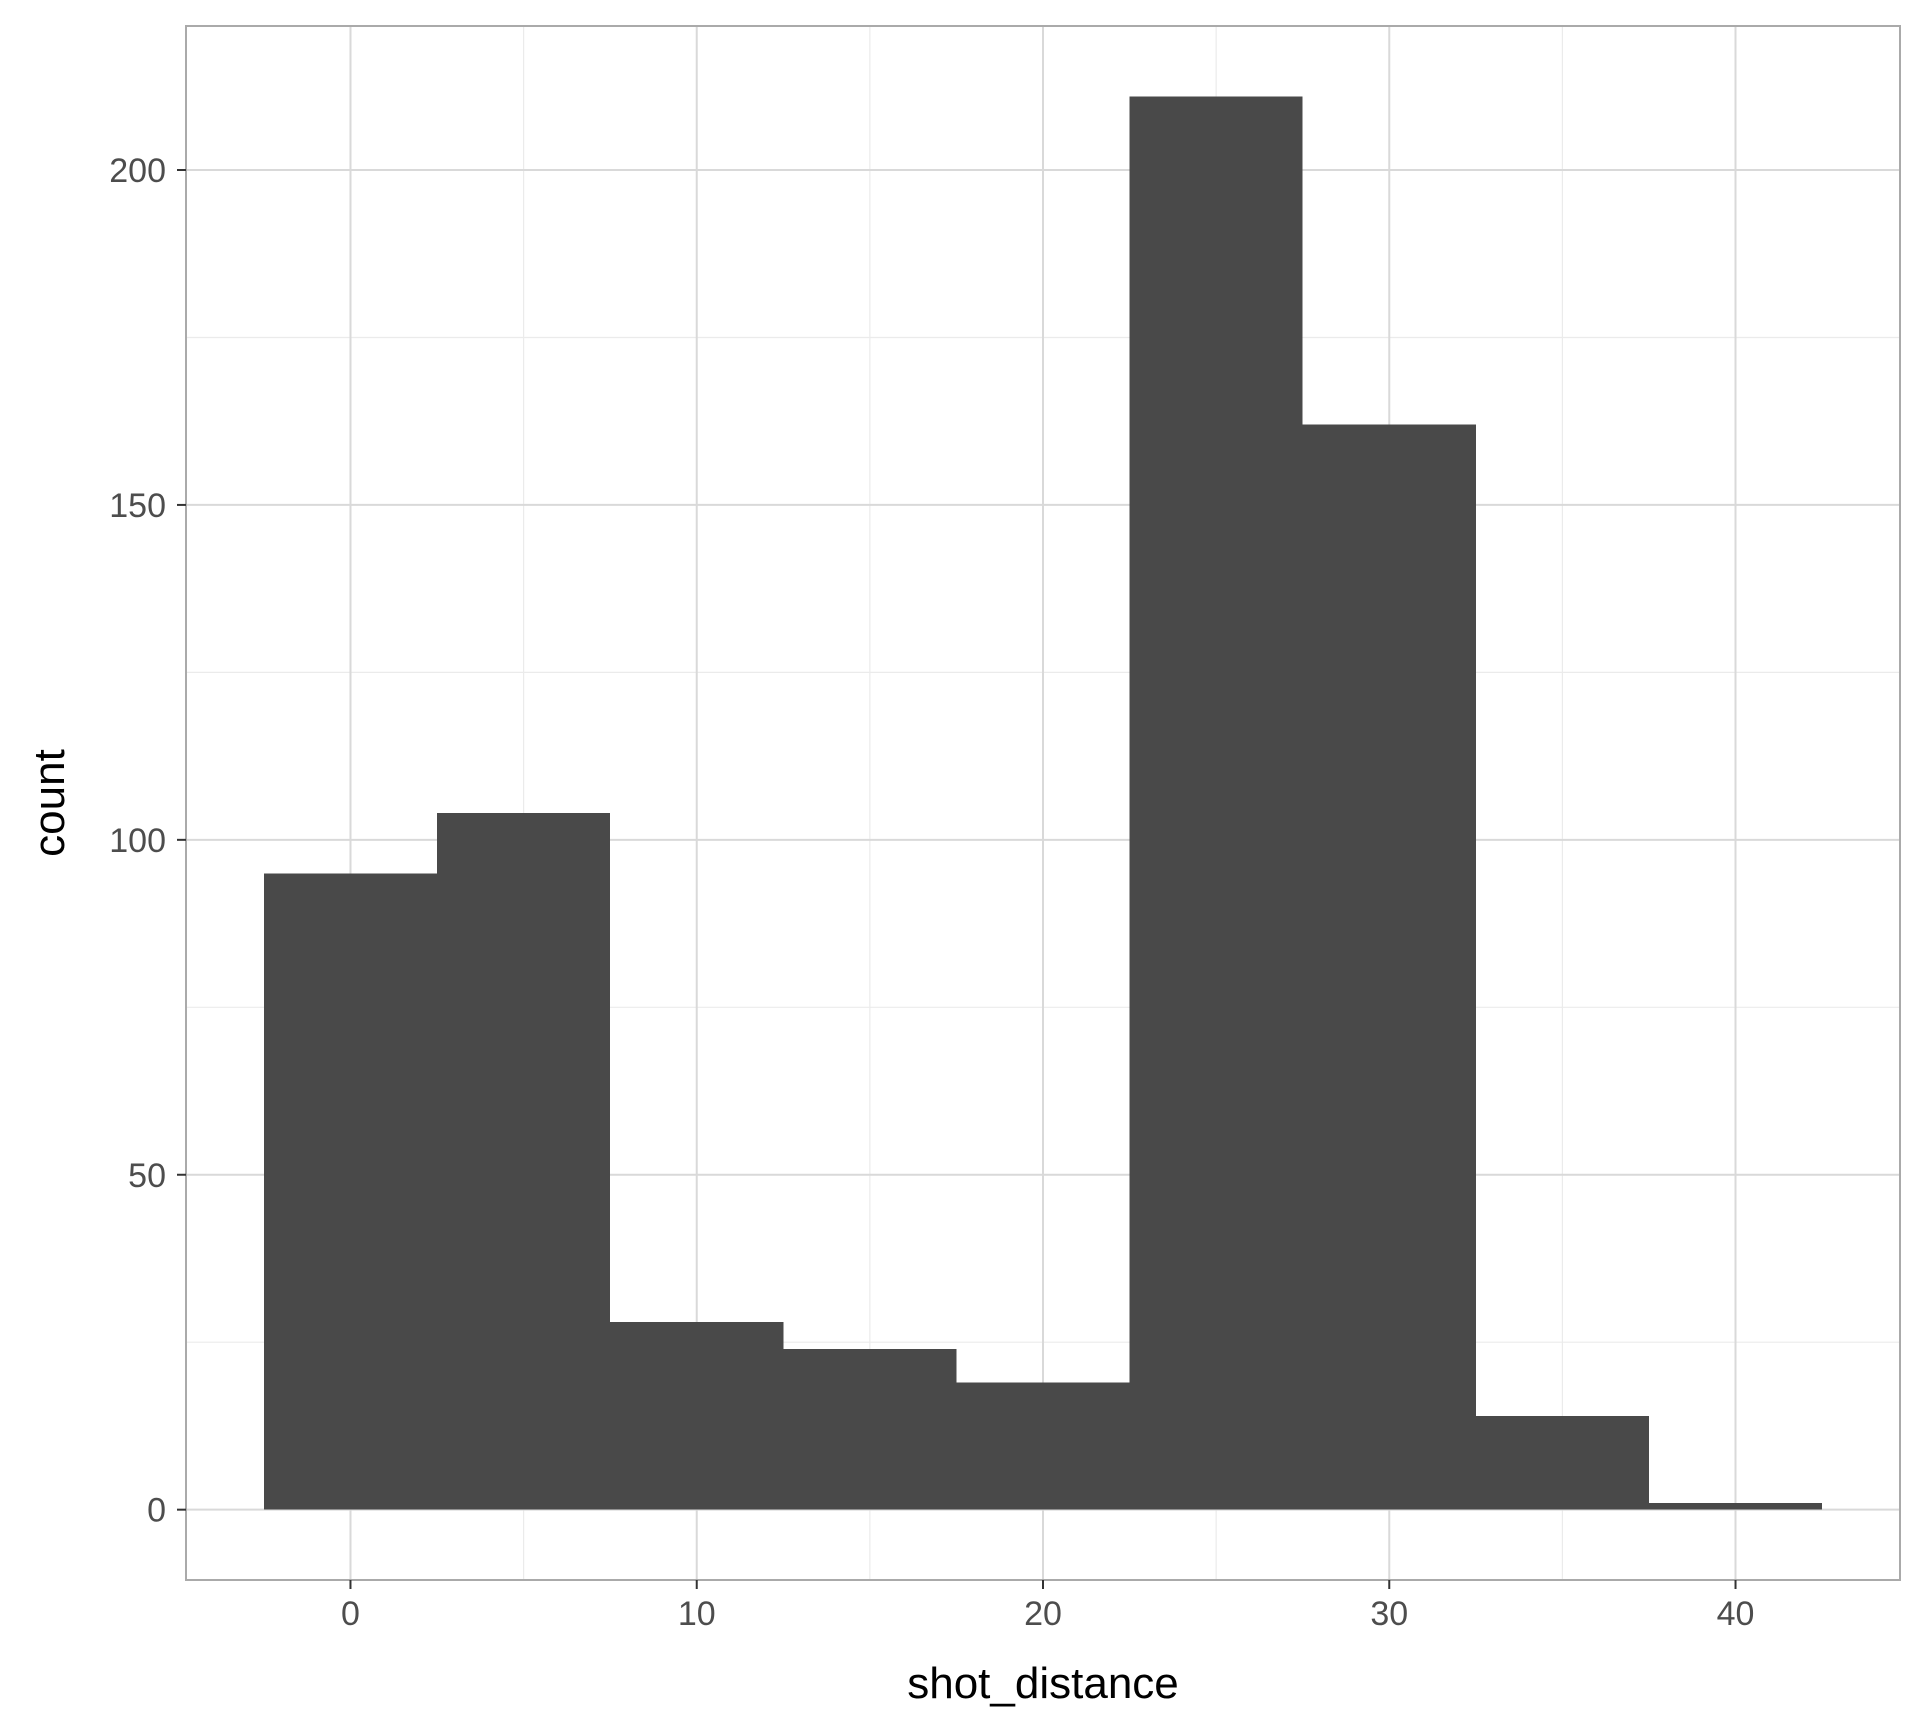 The height and width of the screenshot is (1728, 1920). What do you see at coordinates (1389, 1614) in the screenshot?
I see `x-tick-label: 30` at bounding box center [1389, 1614].